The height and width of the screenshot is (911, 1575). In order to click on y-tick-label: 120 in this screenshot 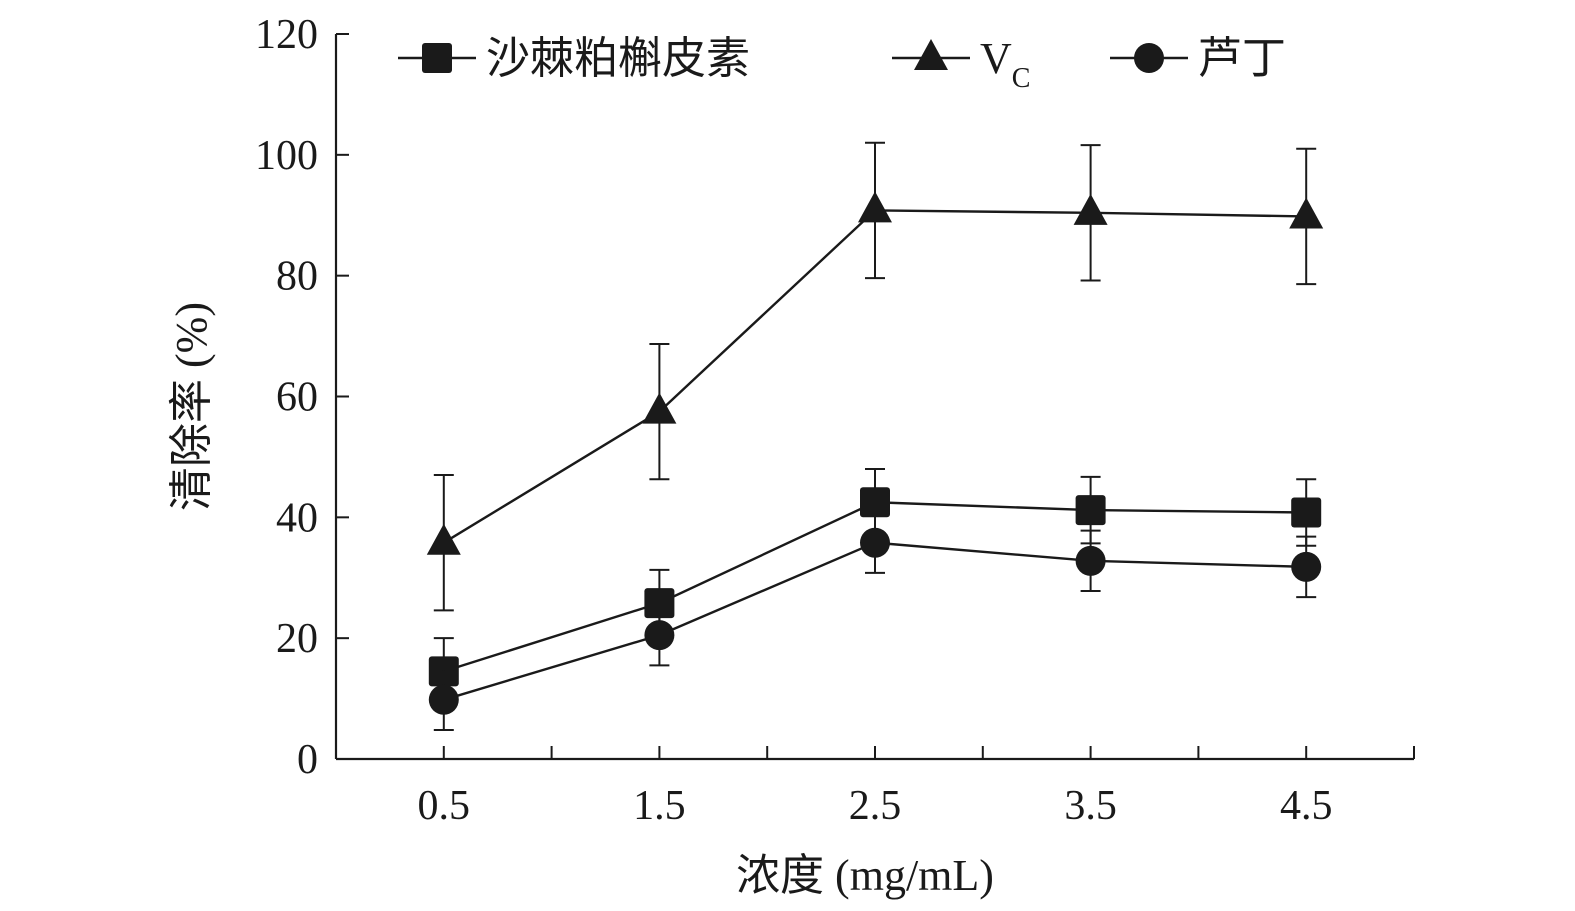, I will do `click(286, 35)`.